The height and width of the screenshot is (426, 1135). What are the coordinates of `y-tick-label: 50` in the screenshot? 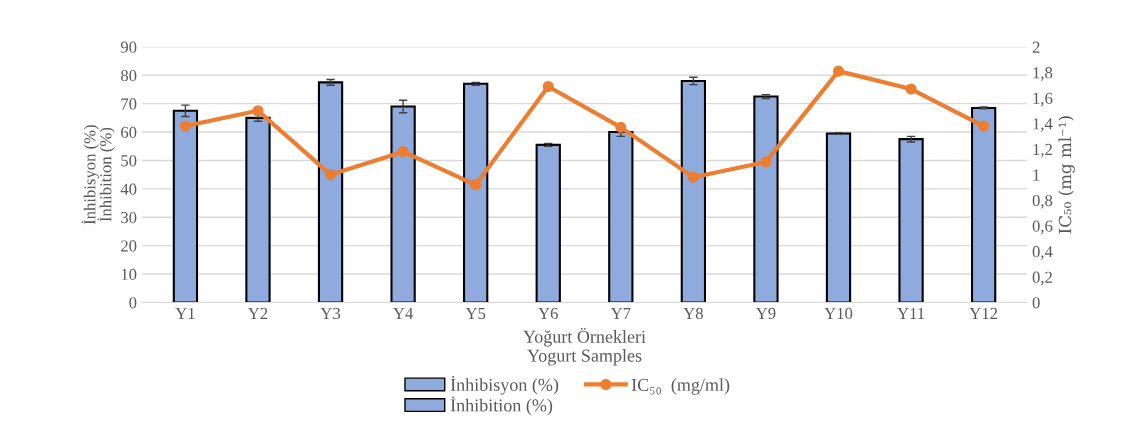 It's located at (129, 161).